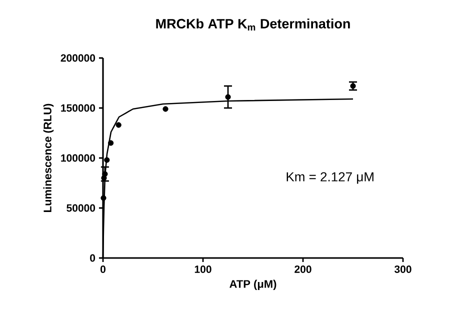 This screenshot has height=319, width=450. I want to click on y-tick-label: 200000, so click(78, 58).